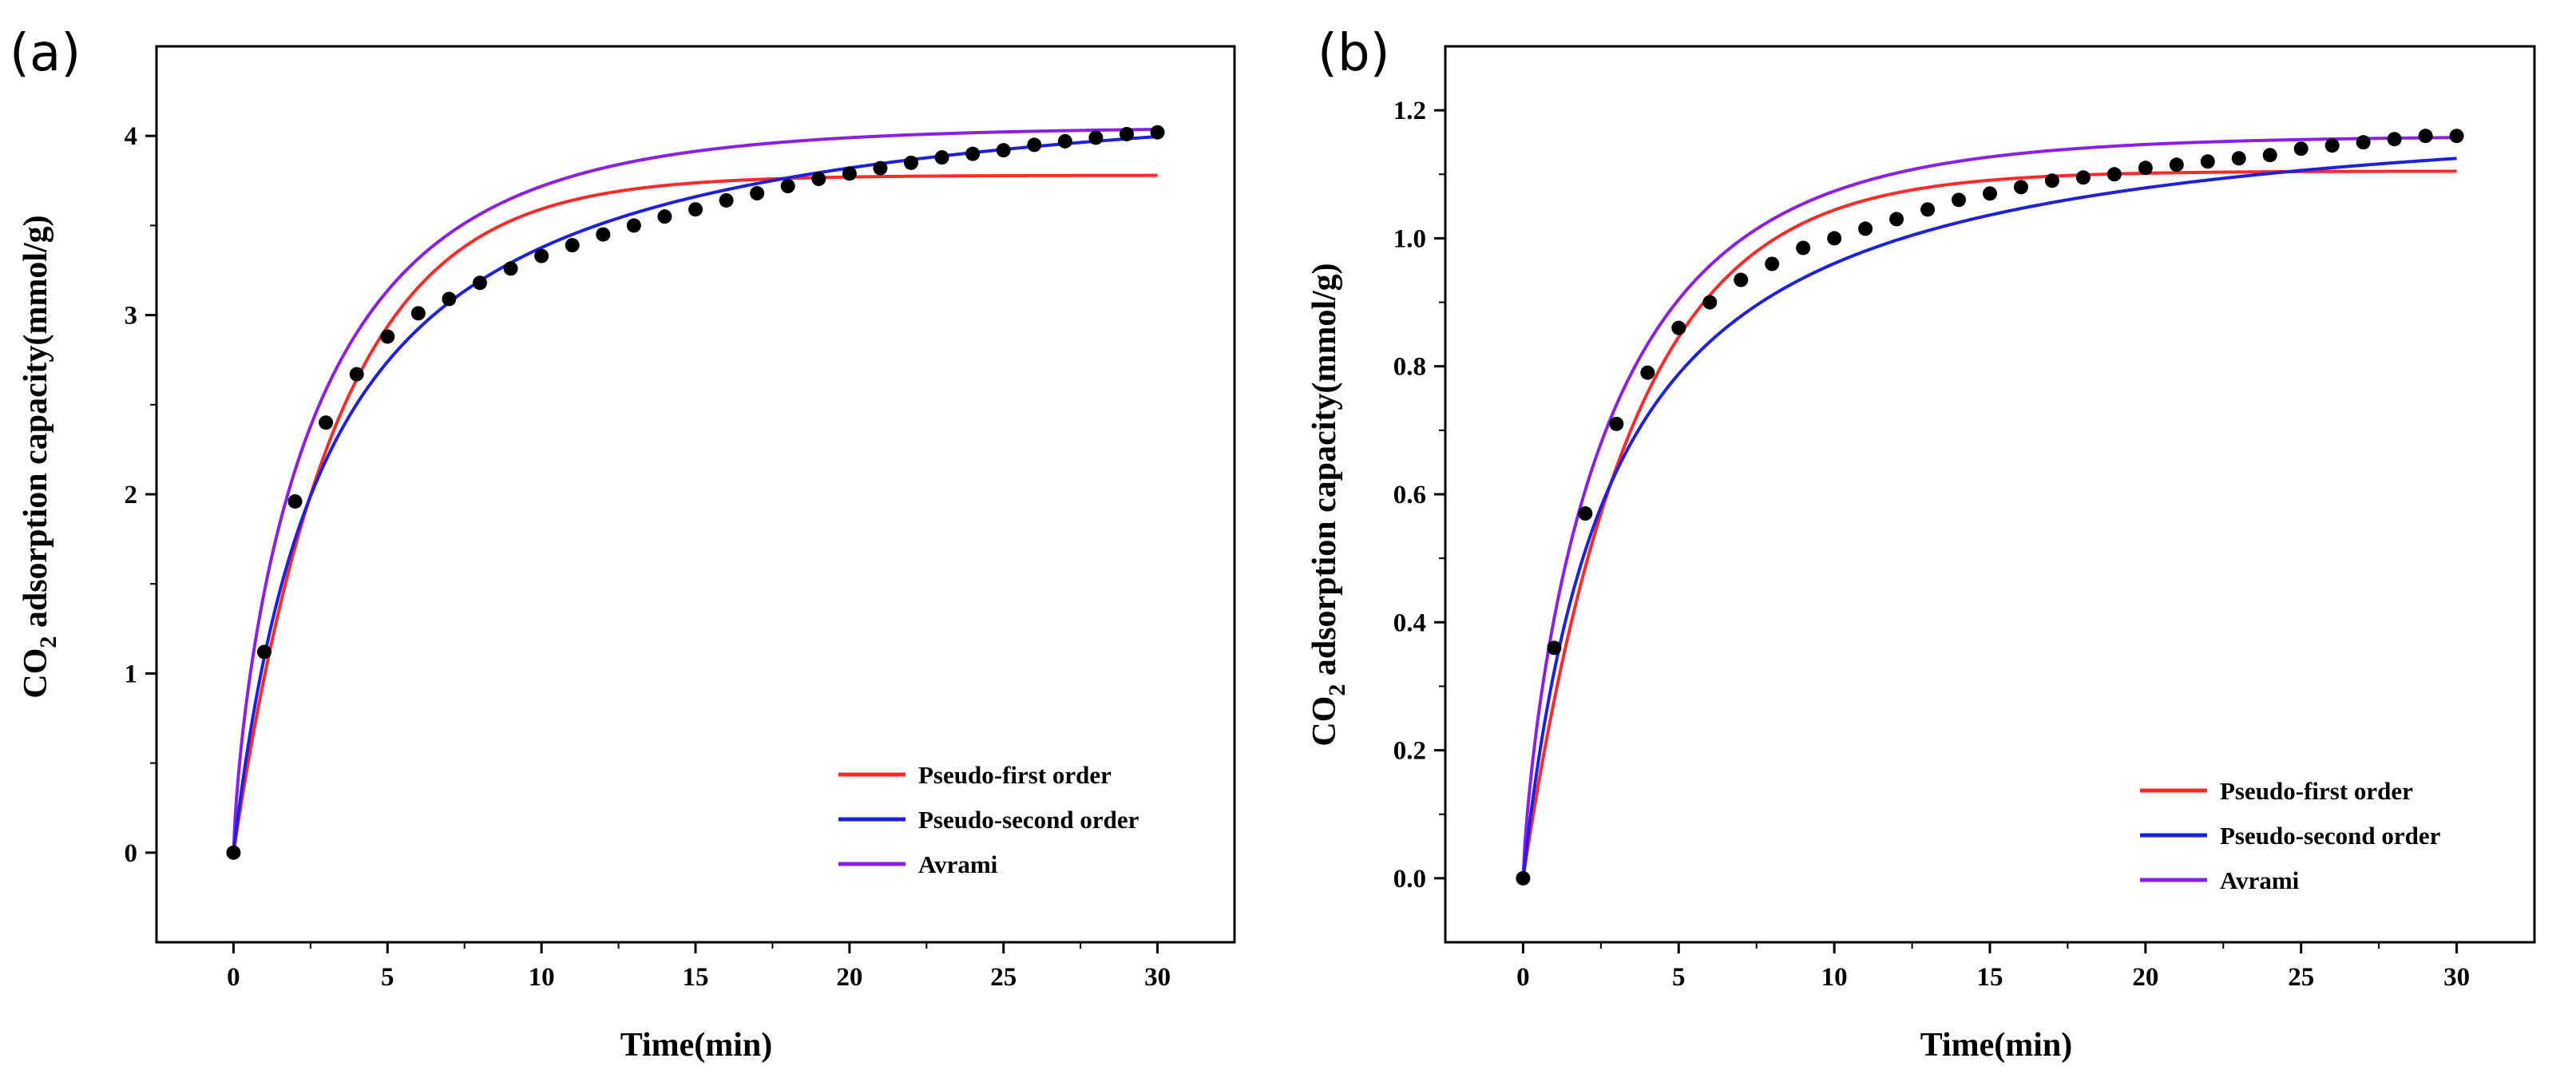 This screenshot has width=2576, height=1078. Describe the element at coordinates (1409, 622) in the screenshot. I see `y-tick-label-b-2: 0.4` at that location.